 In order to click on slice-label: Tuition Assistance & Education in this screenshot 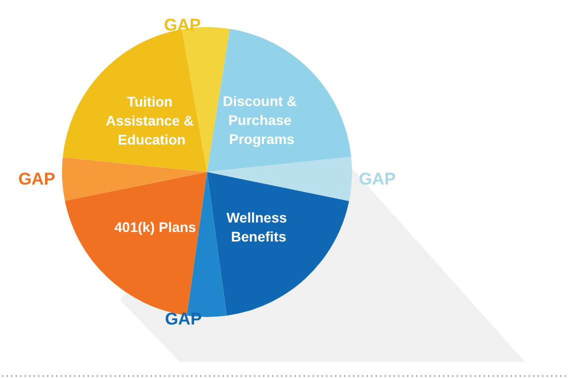, I will do `click(152, 121)`.